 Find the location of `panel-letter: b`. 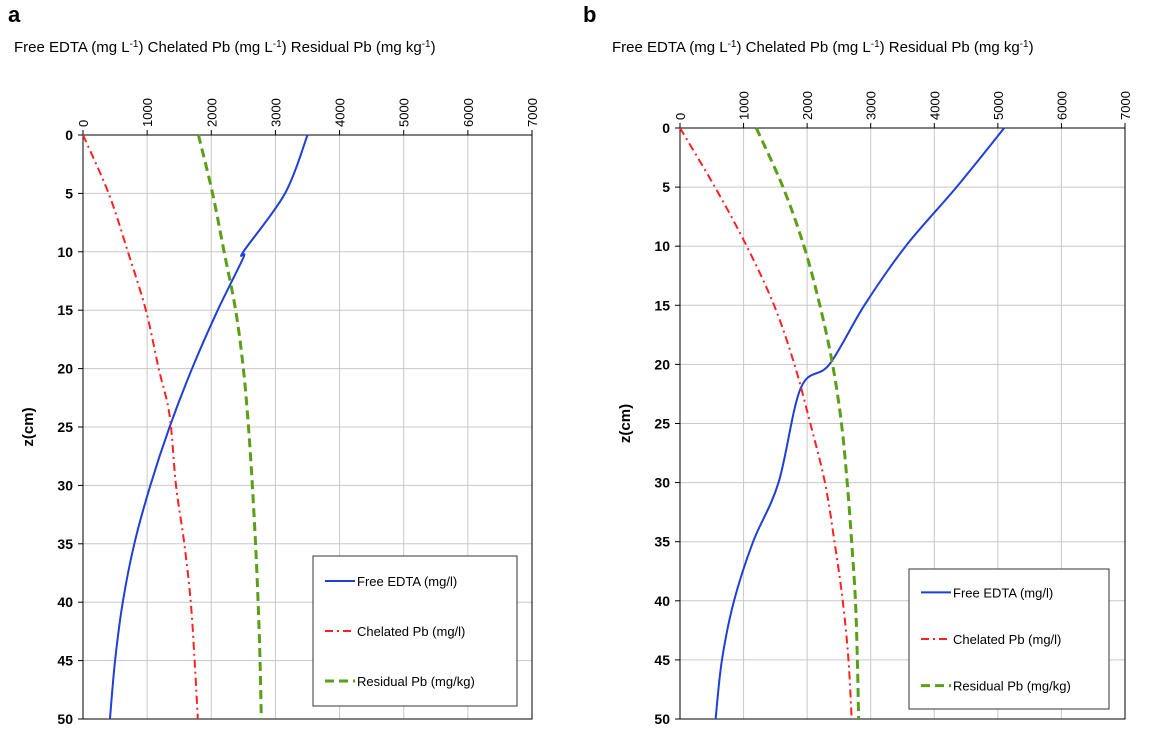

panel-letter: b is located at coordinates (589, 14).